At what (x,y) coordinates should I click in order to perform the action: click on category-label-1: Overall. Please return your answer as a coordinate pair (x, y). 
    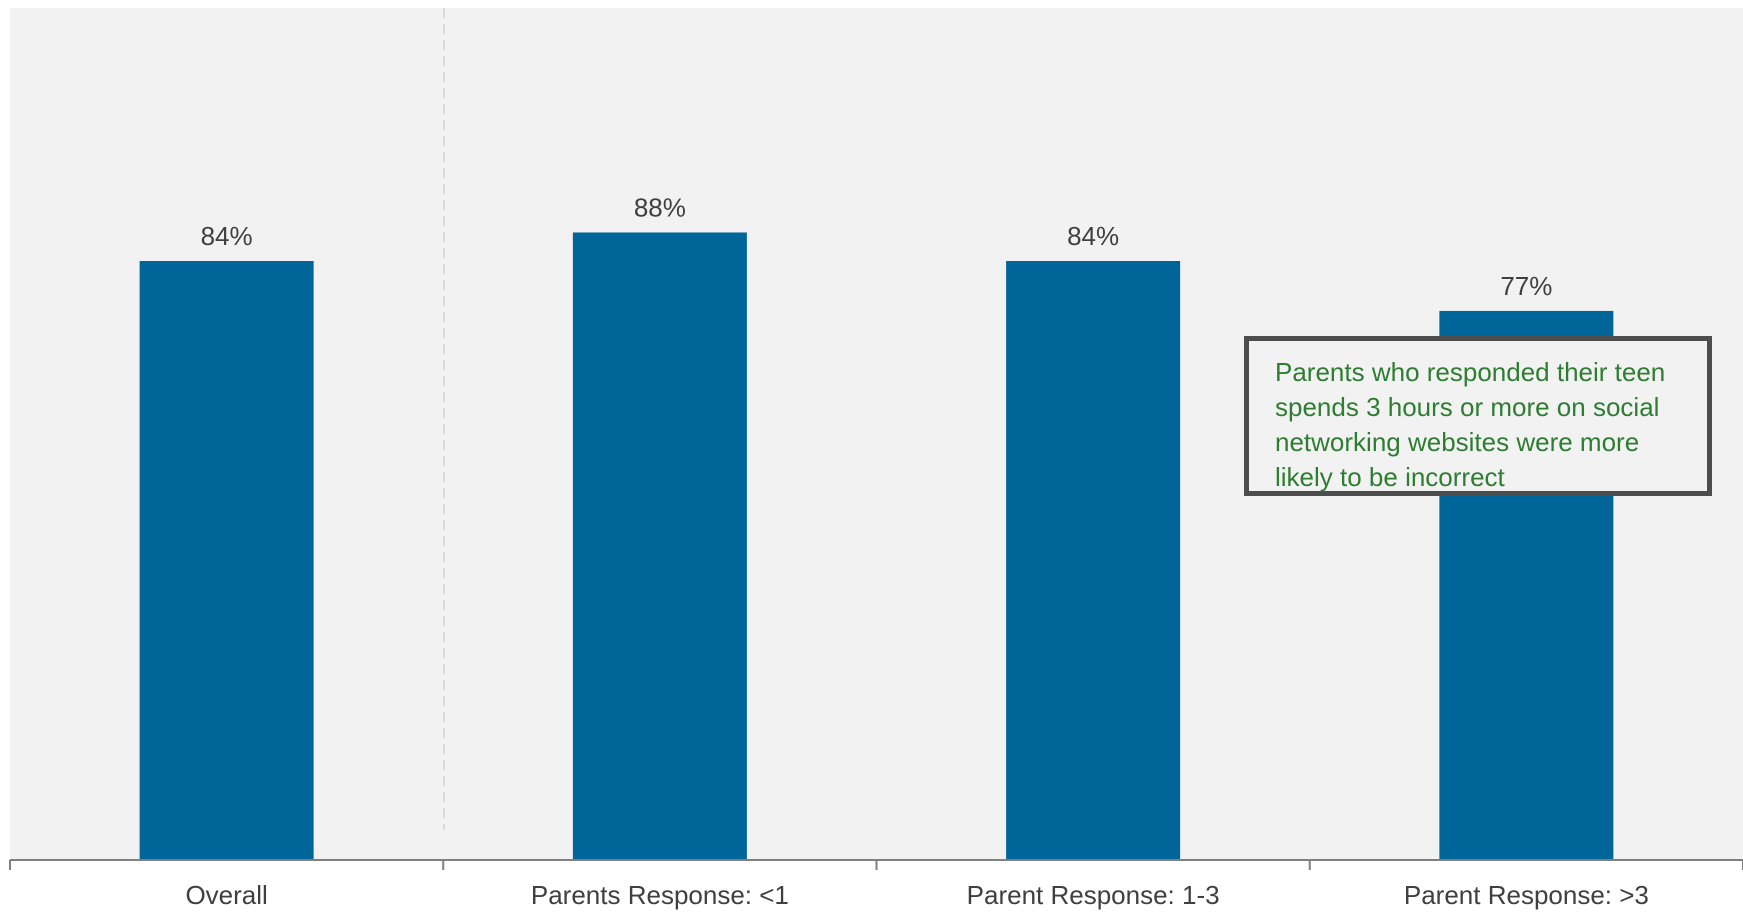
    Looking at the image, I should click on (226, 895).